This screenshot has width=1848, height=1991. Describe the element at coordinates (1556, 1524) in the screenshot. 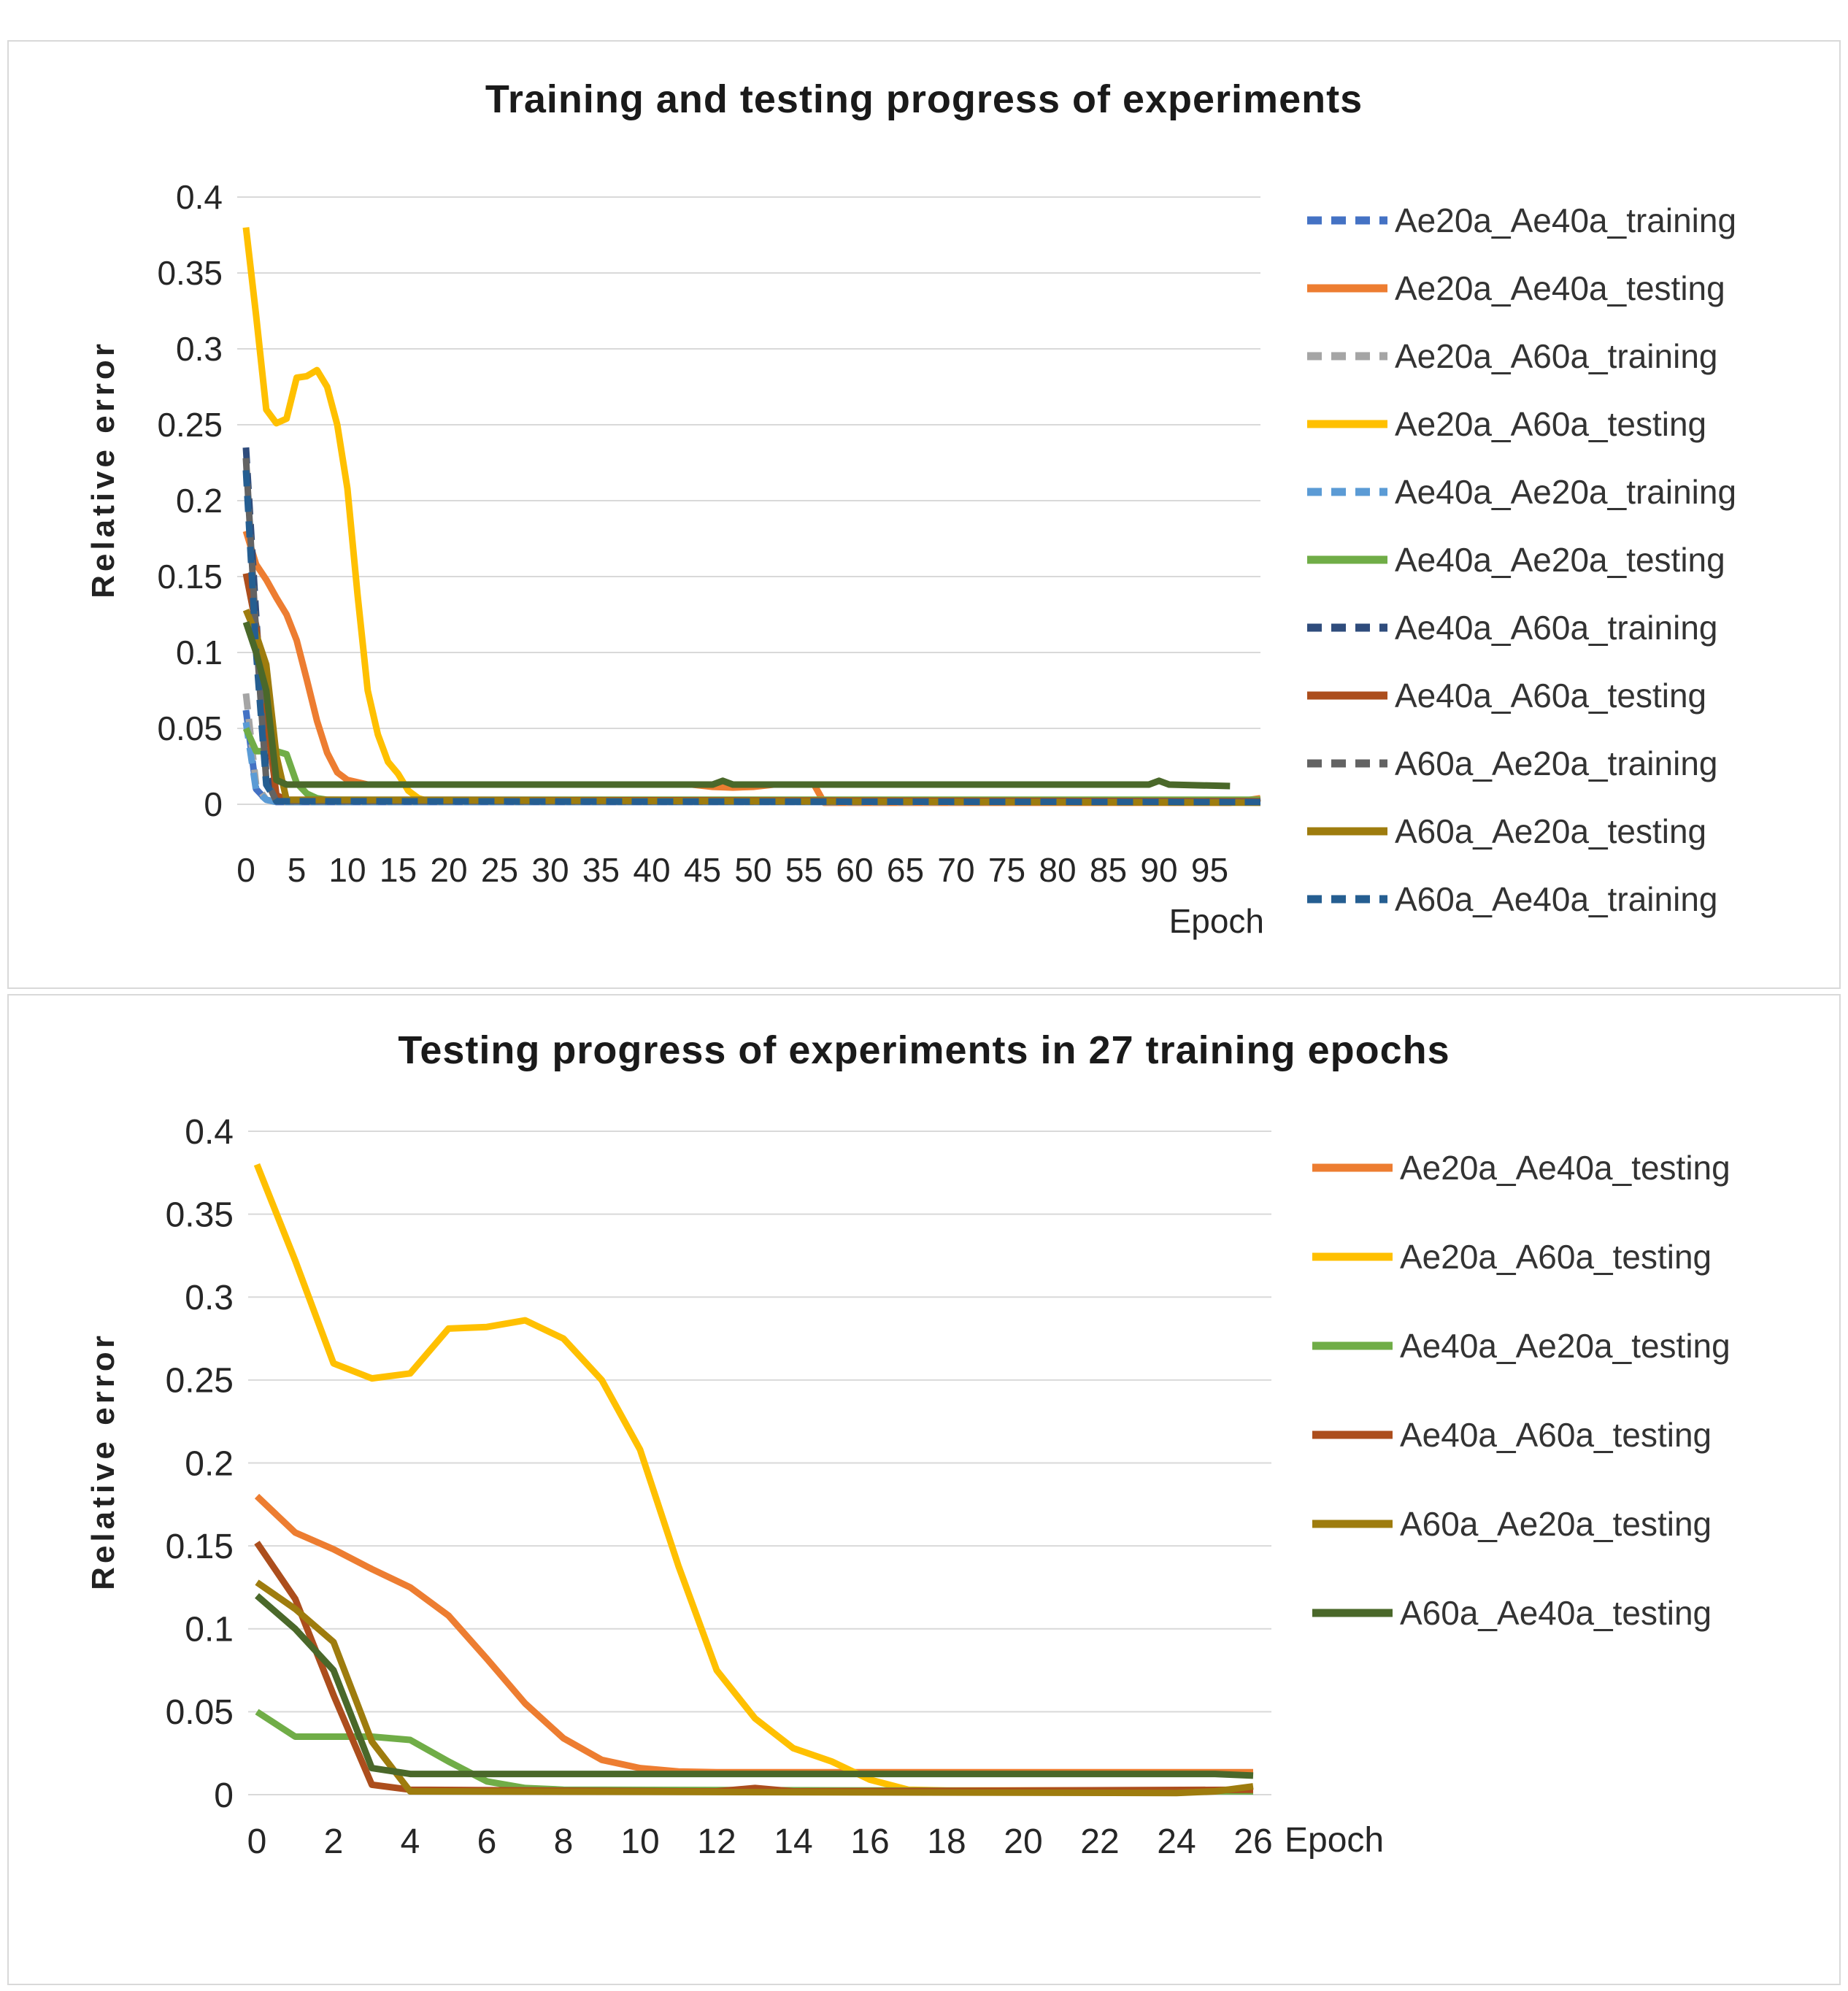

I see `legend-item-label: A60a_Ae20a_testing` at that location.